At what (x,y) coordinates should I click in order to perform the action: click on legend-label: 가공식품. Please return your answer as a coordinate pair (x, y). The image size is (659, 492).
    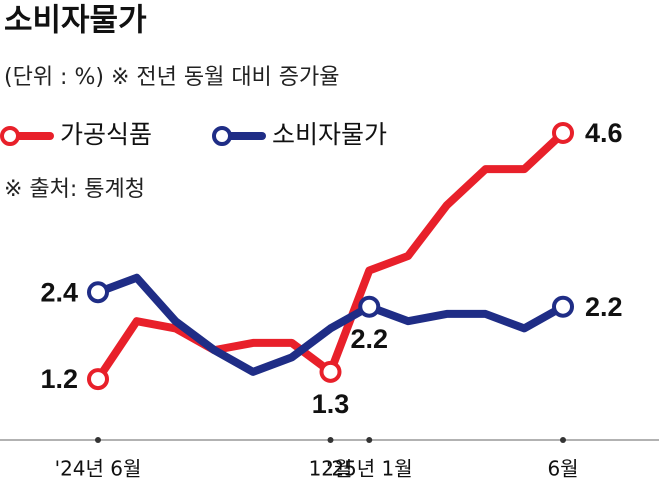
    Looking at the image, I should click on (106, 134).